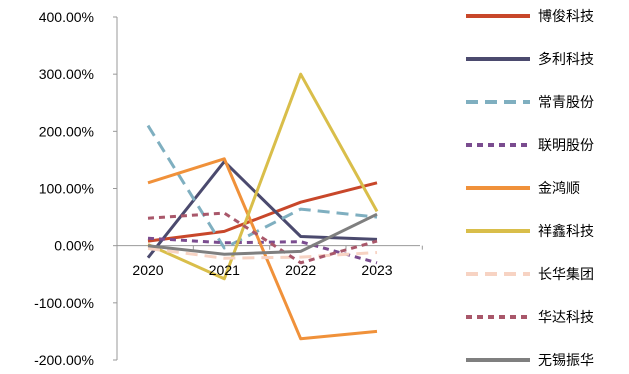 This screenshot has width=629, height=374. What do you see at coordinates (224, 270) in the screenshot?
I see `x-tick-label: 2021` at bounding box center [224, 270].